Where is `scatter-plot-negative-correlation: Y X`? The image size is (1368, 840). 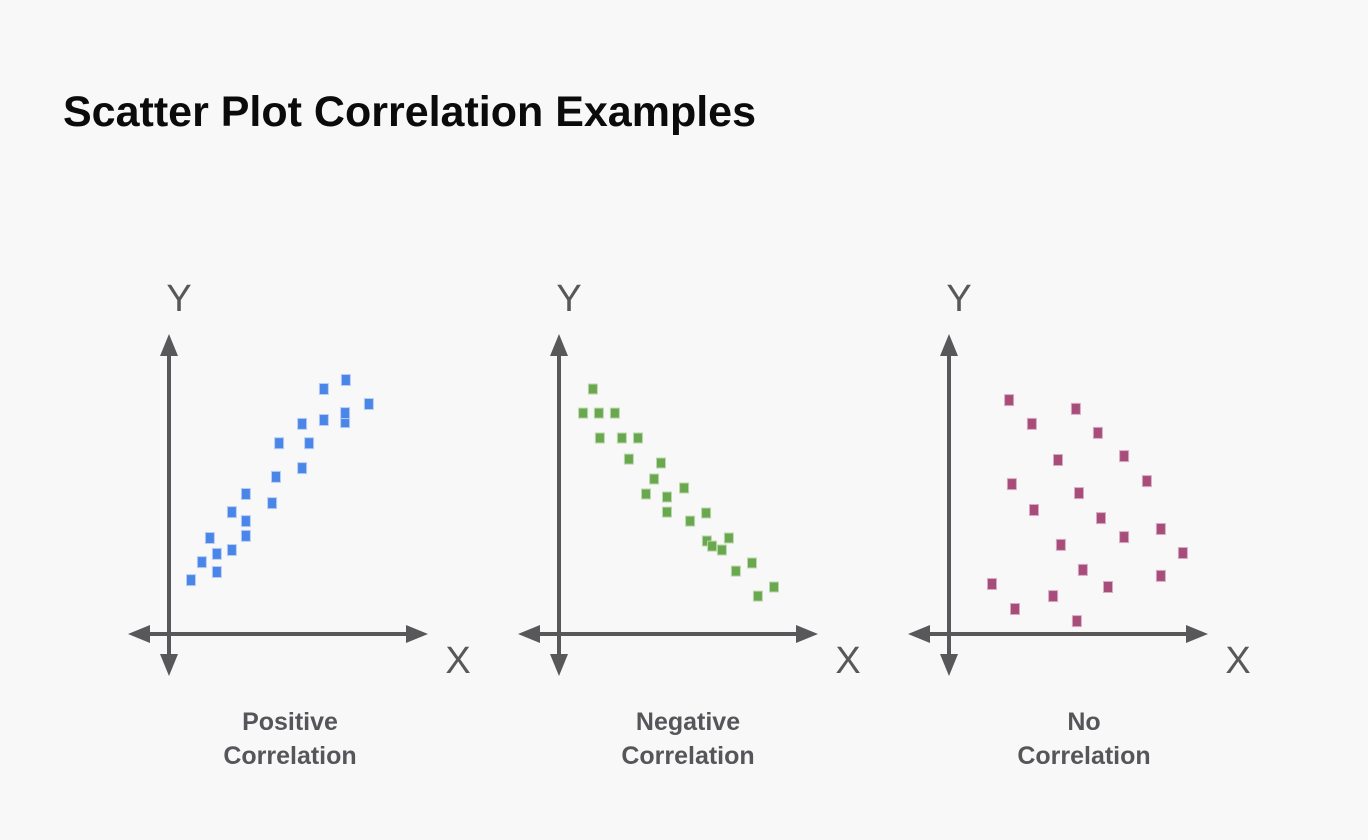
scatter-plot-negative-correlation: Y X is located at coordinates (689, 481).